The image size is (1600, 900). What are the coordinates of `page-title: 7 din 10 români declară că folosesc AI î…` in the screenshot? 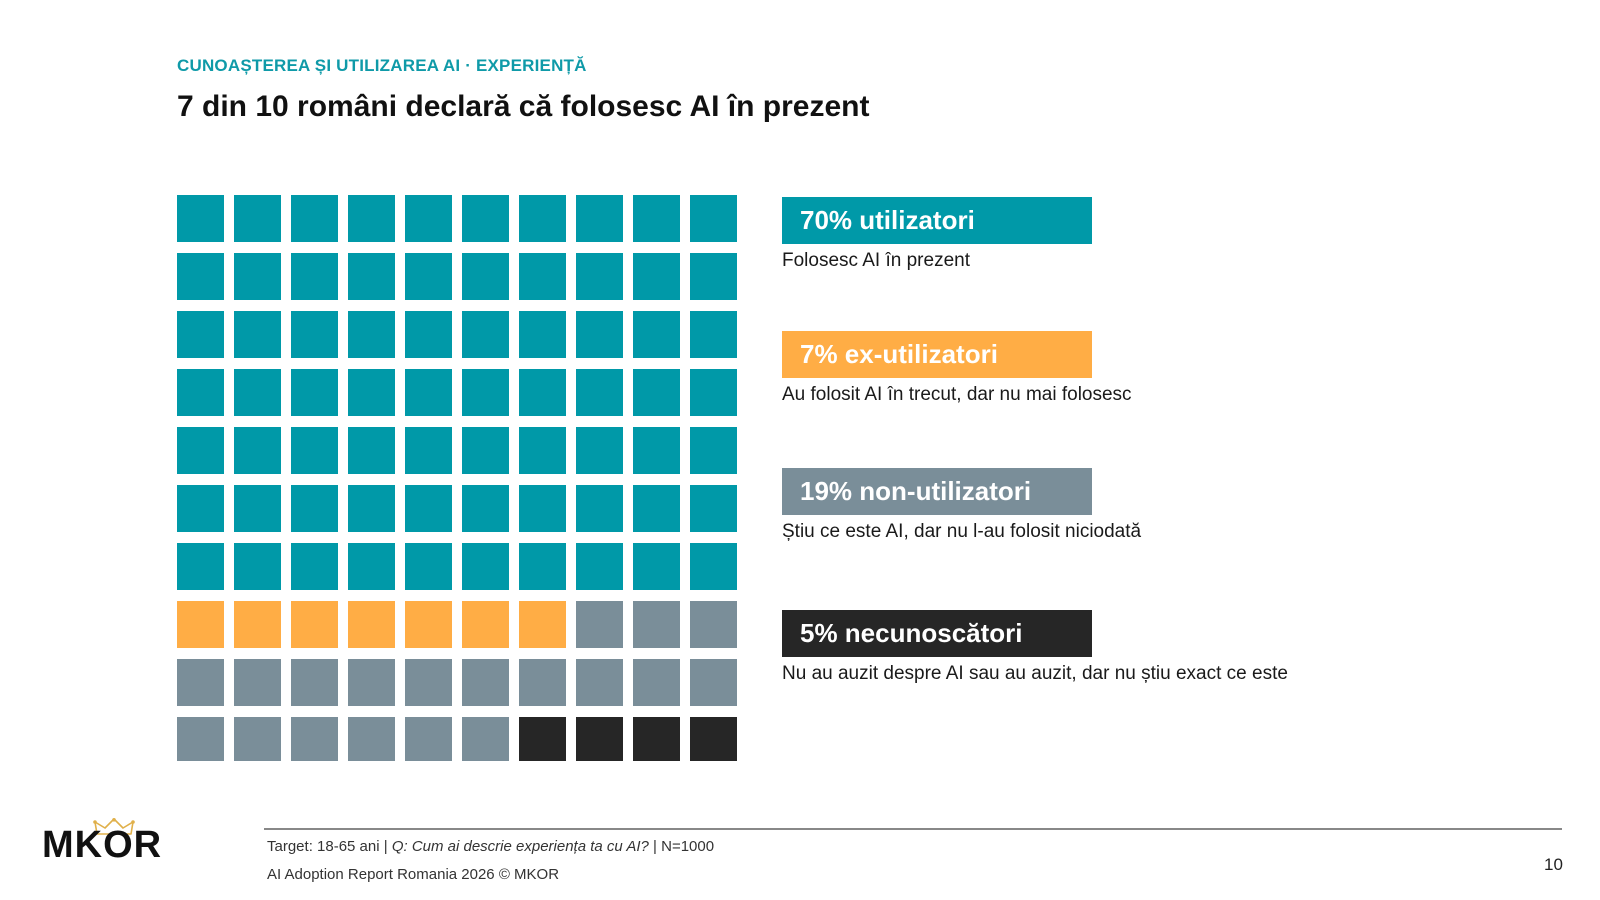 It's located at (523, 106).